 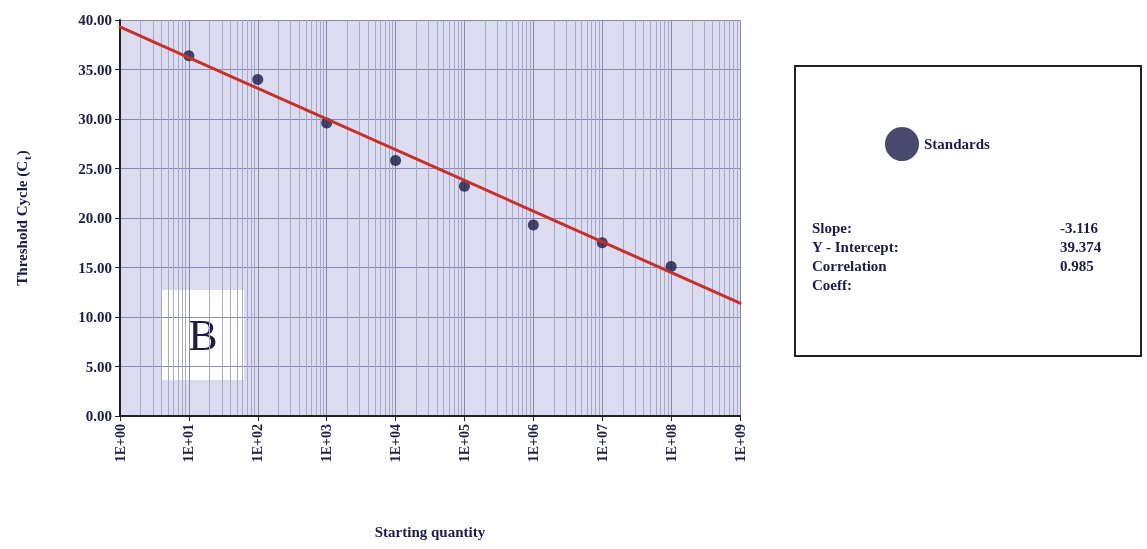 I want to click on x-tick-label: 1E+04, so click(x=396, y=443).